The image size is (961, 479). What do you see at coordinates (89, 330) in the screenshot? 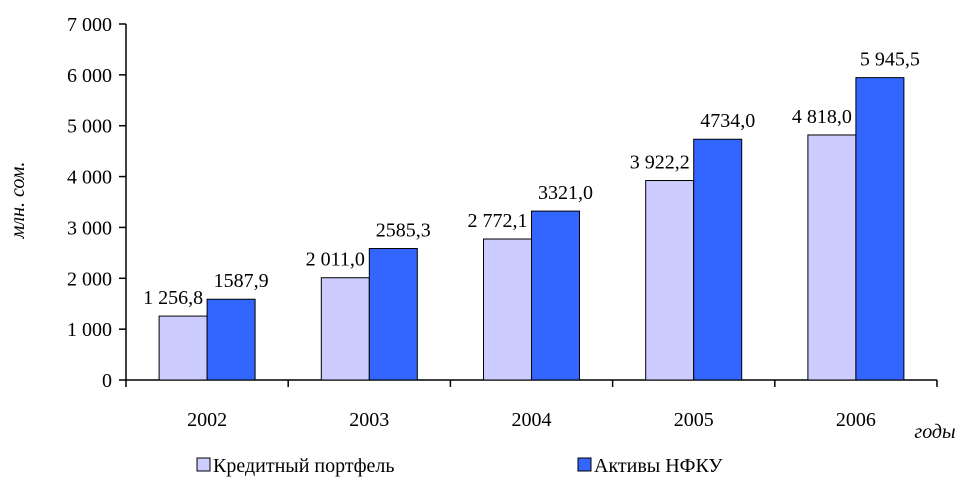
I see `y-tick-label: 1 000` at bounding box center [89, 330].